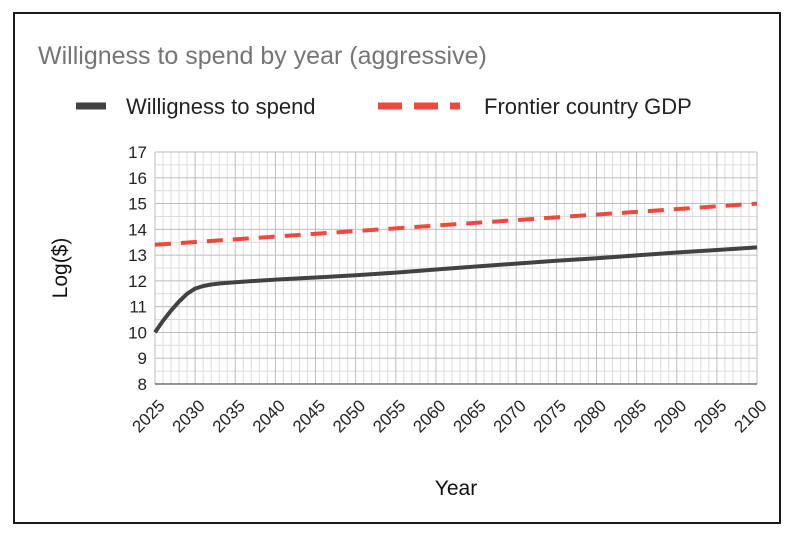 Image resolution: width=800 pixels, height=540 pixels. I want to click on x-tick-label: 2095, so click(710, 416).